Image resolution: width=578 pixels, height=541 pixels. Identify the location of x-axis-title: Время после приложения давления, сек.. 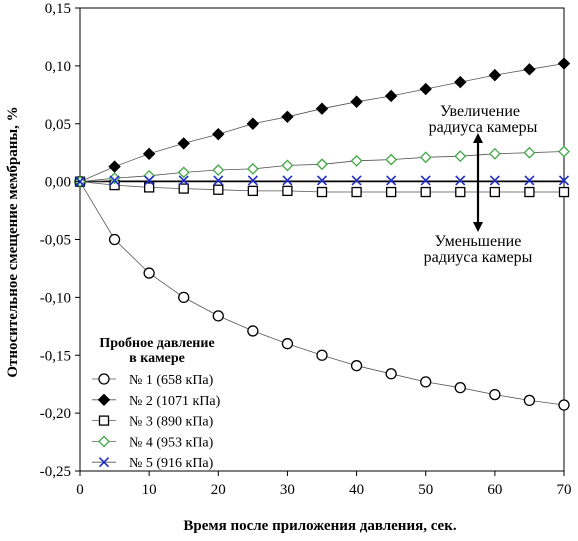
(319, 526).